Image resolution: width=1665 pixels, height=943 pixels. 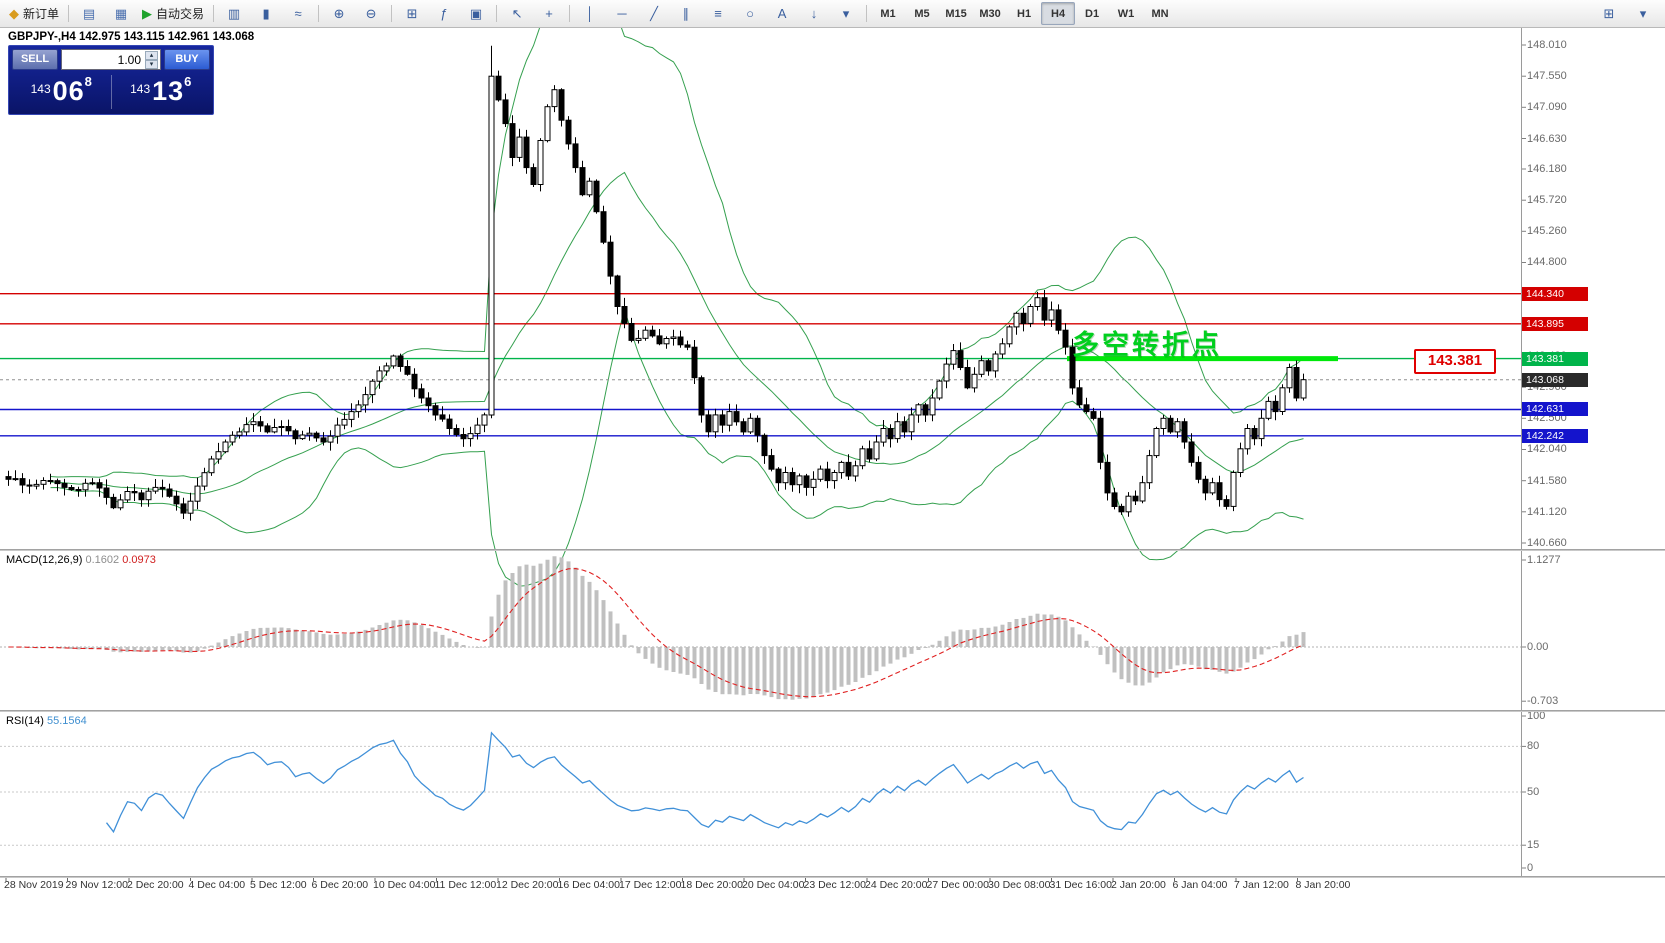 What do you see at coordinates (68, 91) in the screenshot?
I see `sell-price-big: 06` at bounding box center [68, 91].